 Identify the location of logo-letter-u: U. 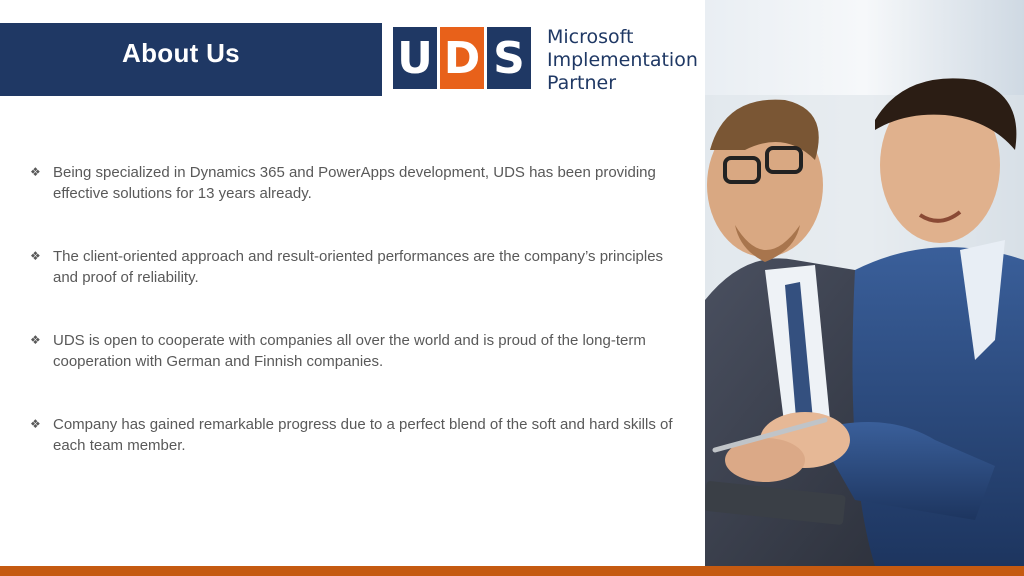
(415, 58).